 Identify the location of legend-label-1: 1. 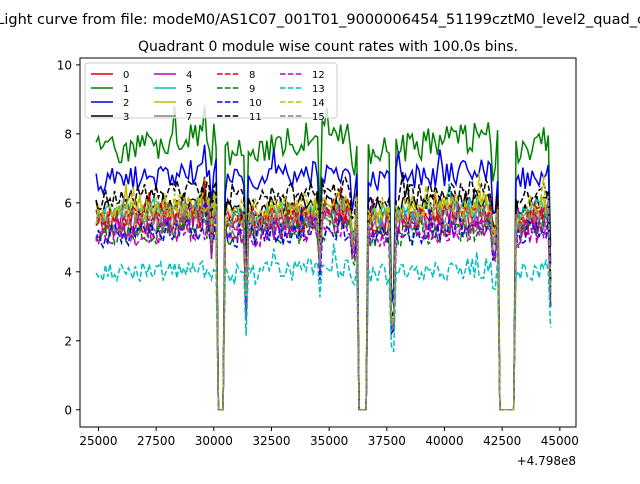
(126, 89).